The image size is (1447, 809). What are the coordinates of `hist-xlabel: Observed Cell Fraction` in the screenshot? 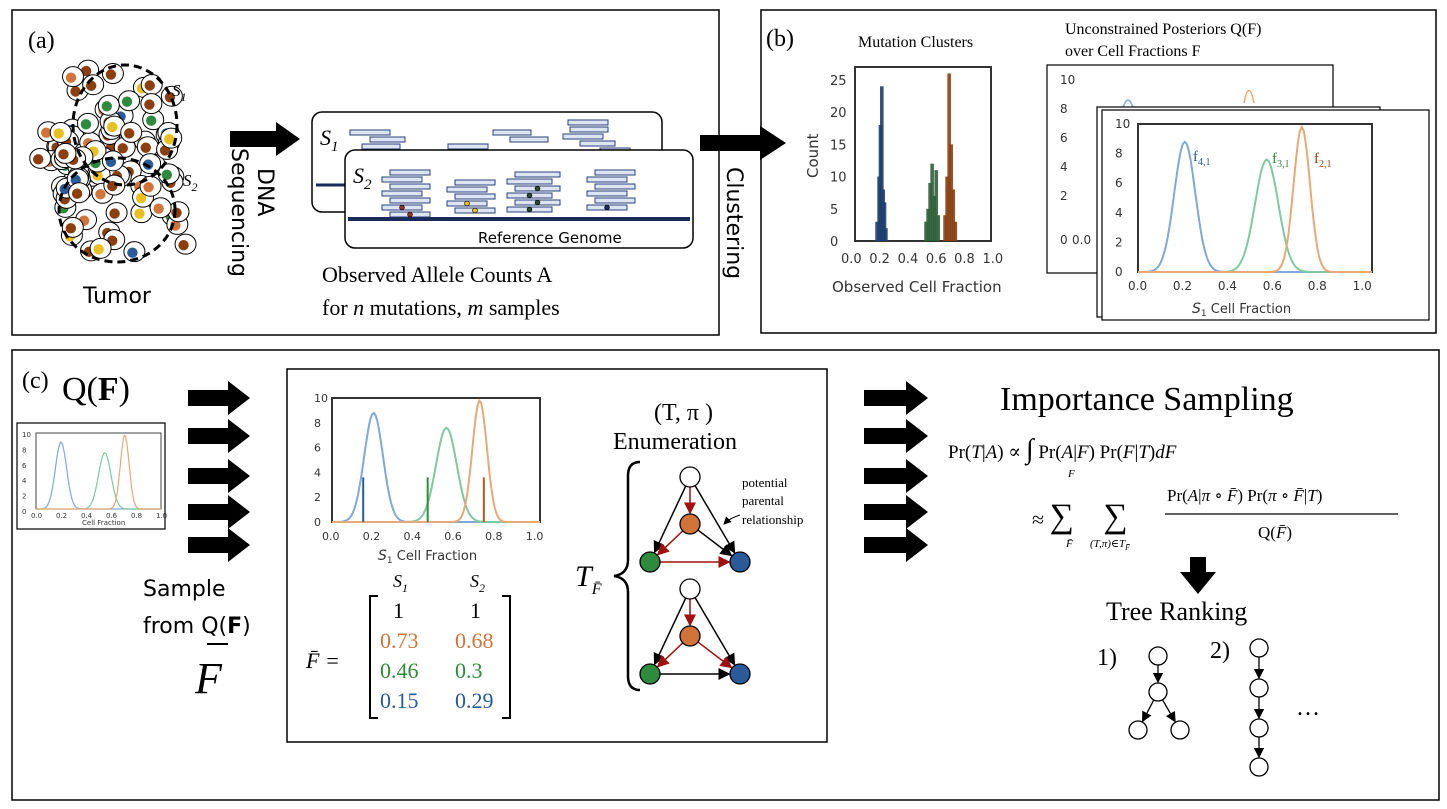 It's located at (917, 287).